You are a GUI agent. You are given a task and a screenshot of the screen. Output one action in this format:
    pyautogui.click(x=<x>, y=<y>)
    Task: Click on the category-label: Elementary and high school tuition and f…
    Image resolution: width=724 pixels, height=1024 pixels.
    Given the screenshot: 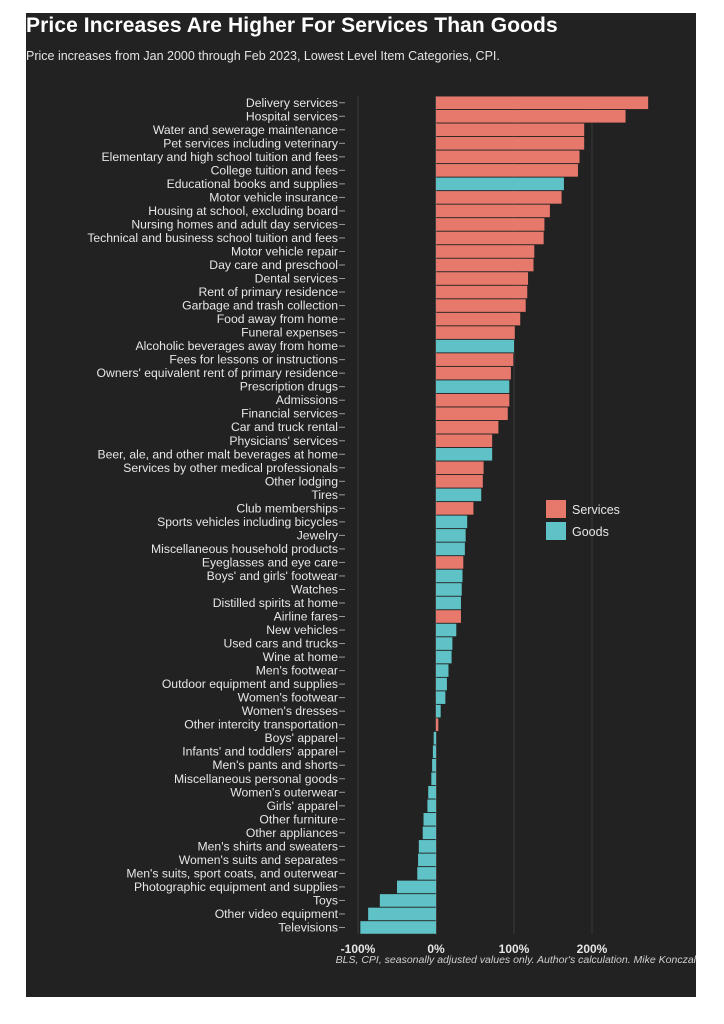 What is the action you would take?
    pyautogui.click(x=220, y=157)
    